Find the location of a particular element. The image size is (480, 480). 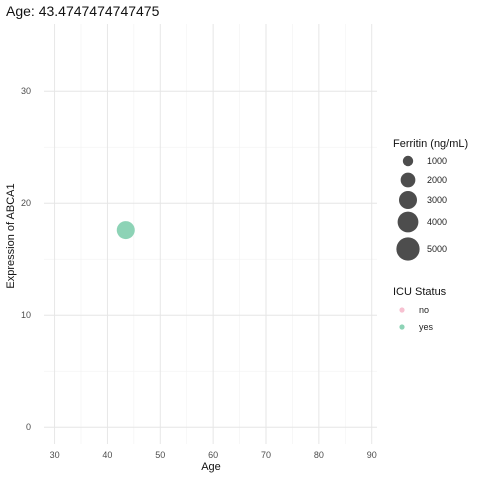

ferritin-legend-label: 3000 is located at coordinates (437, 200).